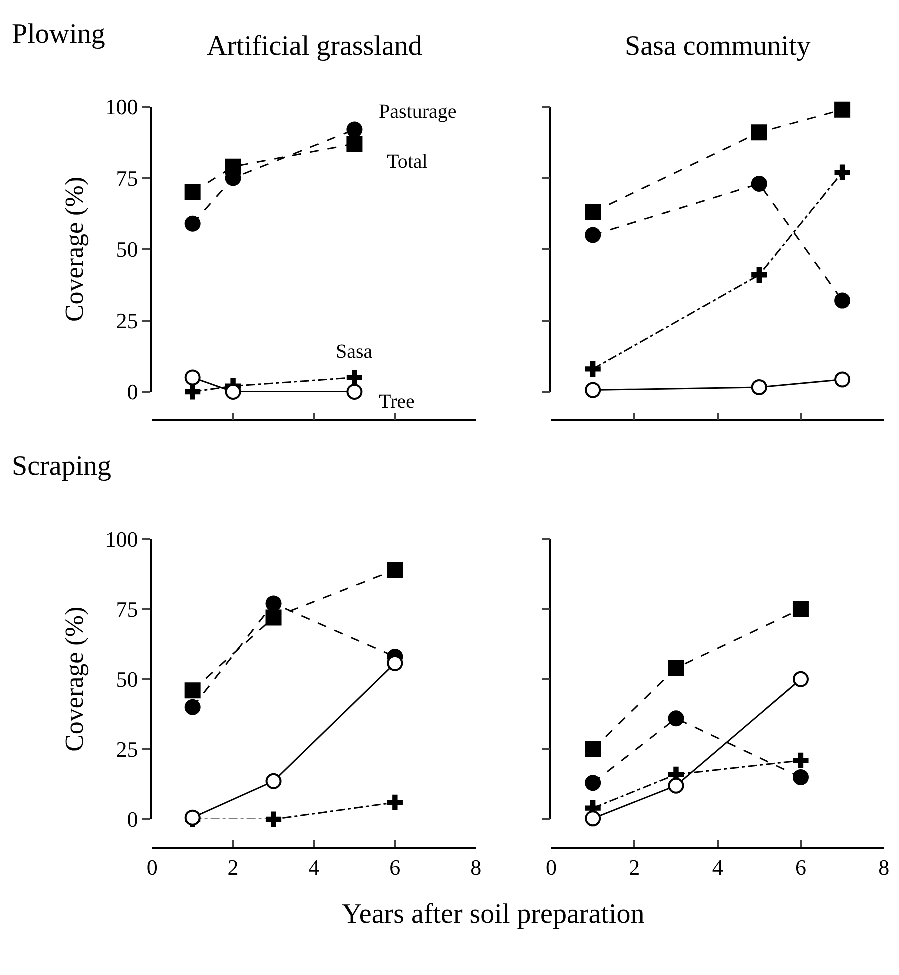  I want to click on chart-title: Sasa community, so click(718, 46).